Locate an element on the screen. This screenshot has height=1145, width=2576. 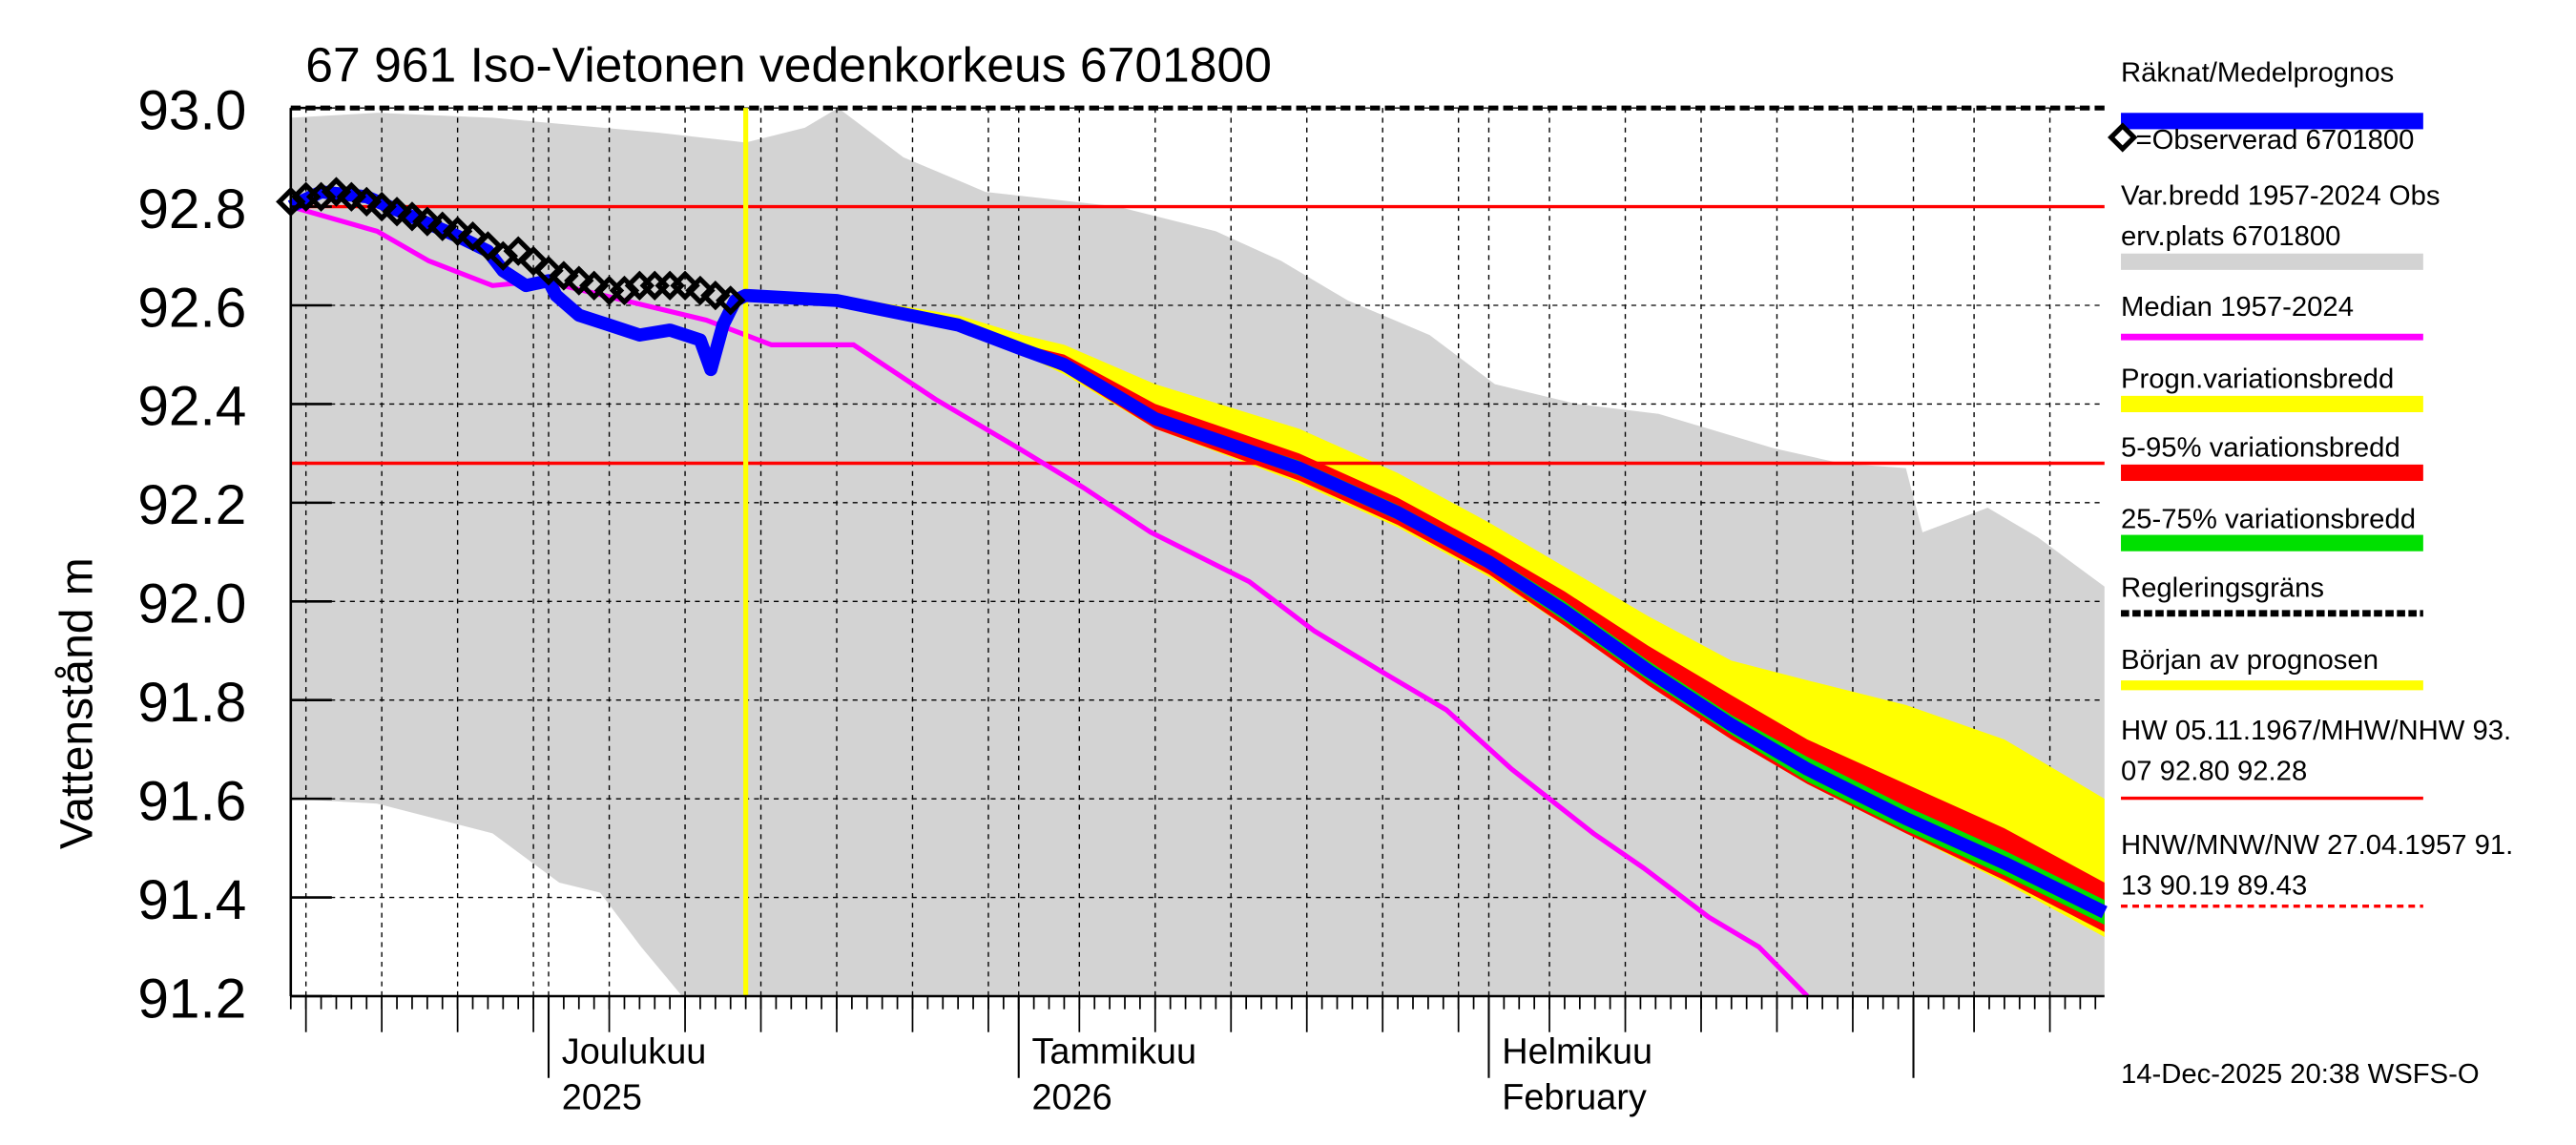
legend-label: 25-75% variationsbredd is located at coordinates (2268, 520).